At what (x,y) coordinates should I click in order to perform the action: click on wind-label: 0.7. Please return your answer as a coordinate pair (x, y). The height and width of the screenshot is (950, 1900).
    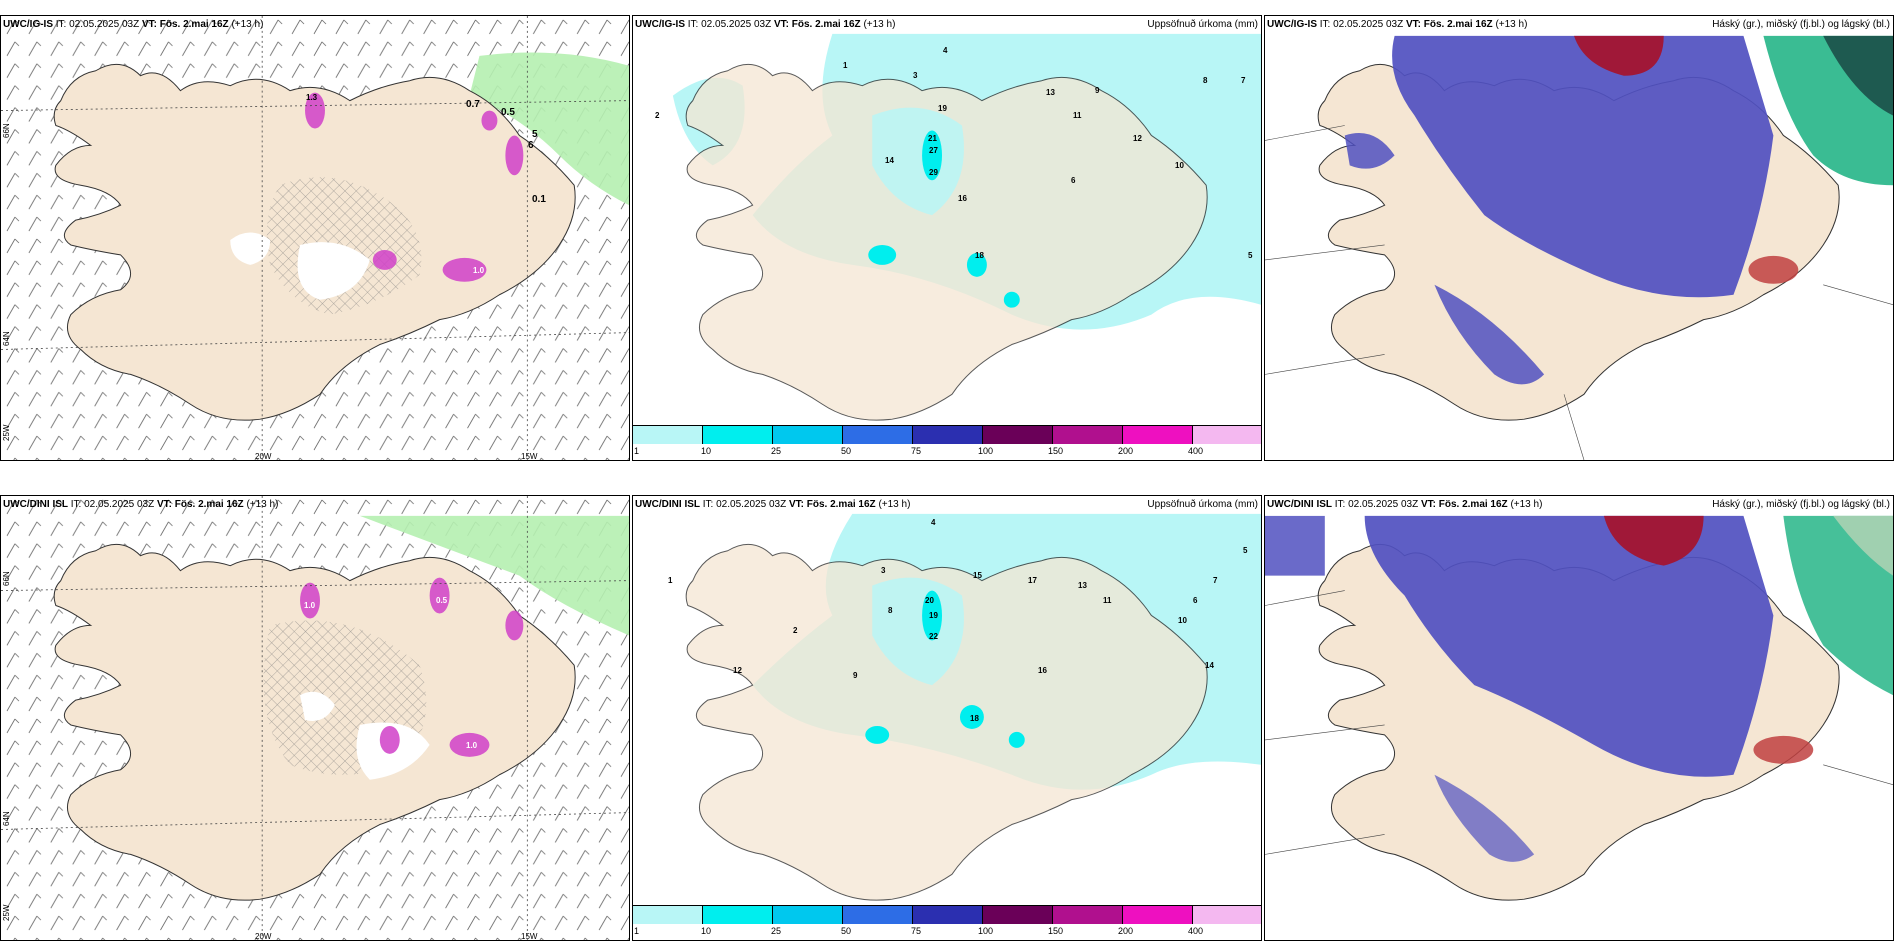
    Looking at the image, I should click on (473, 104).